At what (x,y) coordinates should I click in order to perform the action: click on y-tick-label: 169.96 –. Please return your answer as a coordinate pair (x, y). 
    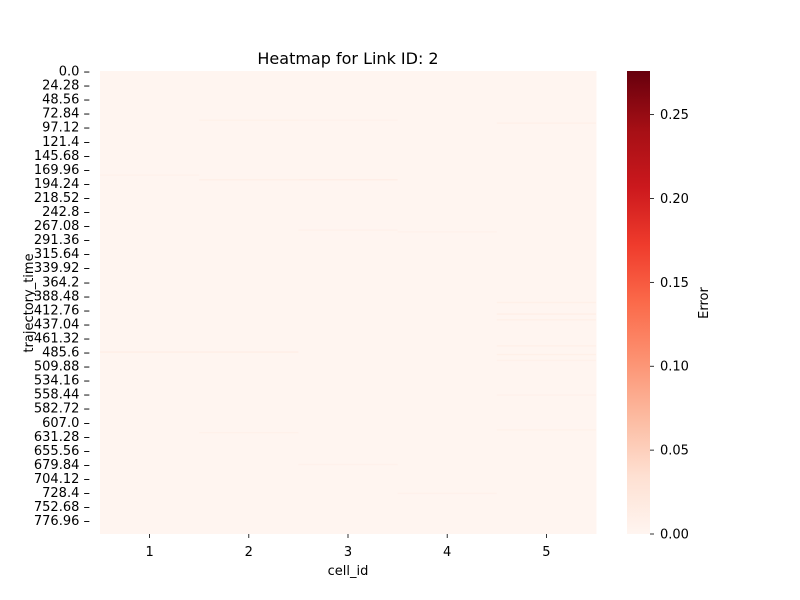
    Looking at the image, I should click on (62, 170).